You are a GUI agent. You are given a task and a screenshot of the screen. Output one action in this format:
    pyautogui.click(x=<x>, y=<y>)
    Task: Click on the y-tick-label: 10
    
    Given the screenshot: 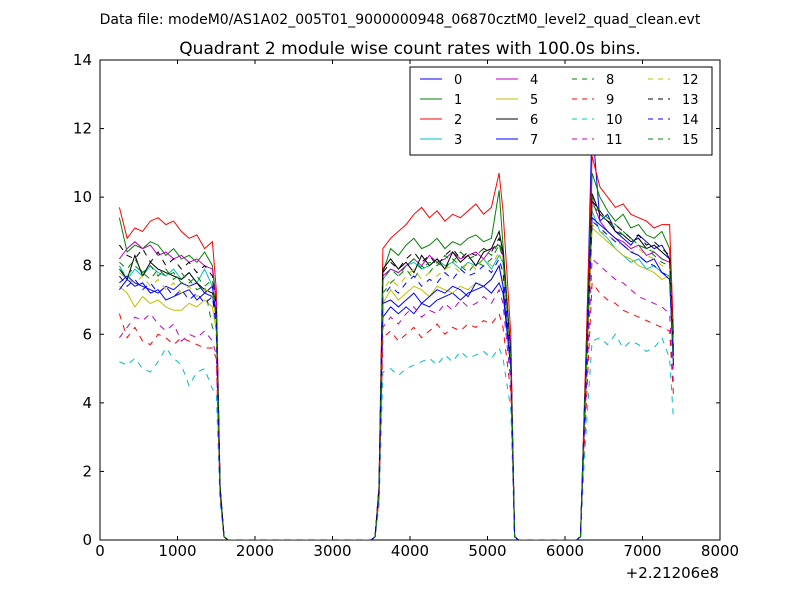 What is the action you would take?
    pyautogui.click(x=82, y=197)
    